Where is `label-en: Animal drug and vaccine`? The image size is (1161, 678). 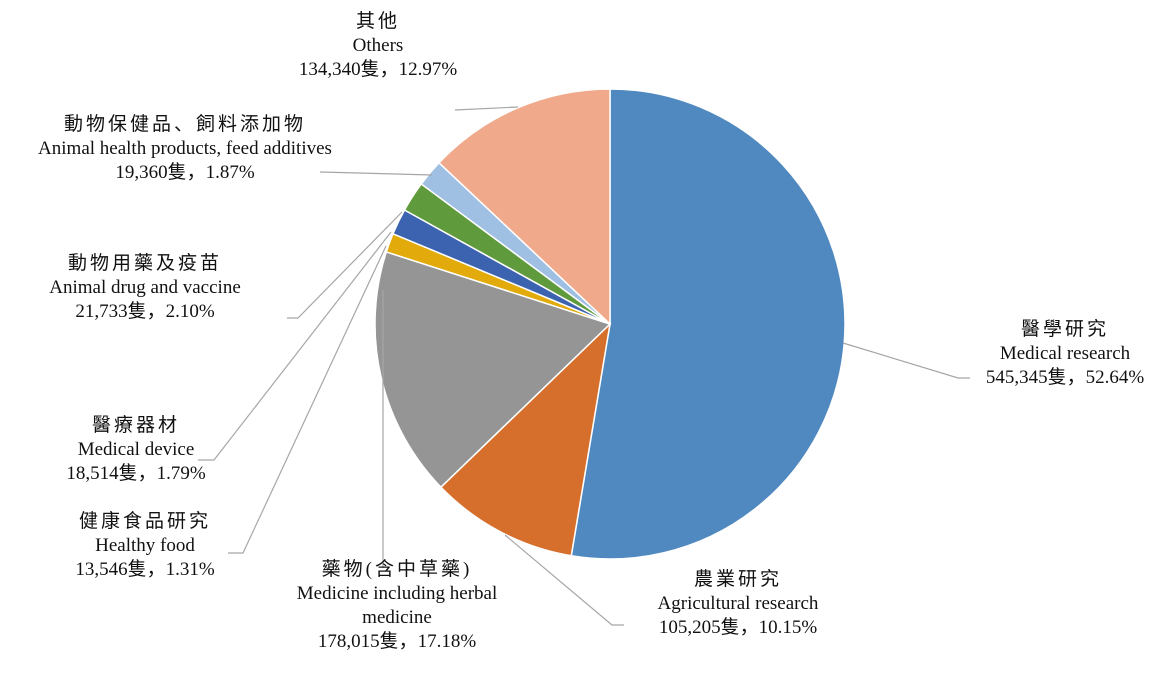
label-en: Animal drug and vaccine is located at coordinates (145, 287).